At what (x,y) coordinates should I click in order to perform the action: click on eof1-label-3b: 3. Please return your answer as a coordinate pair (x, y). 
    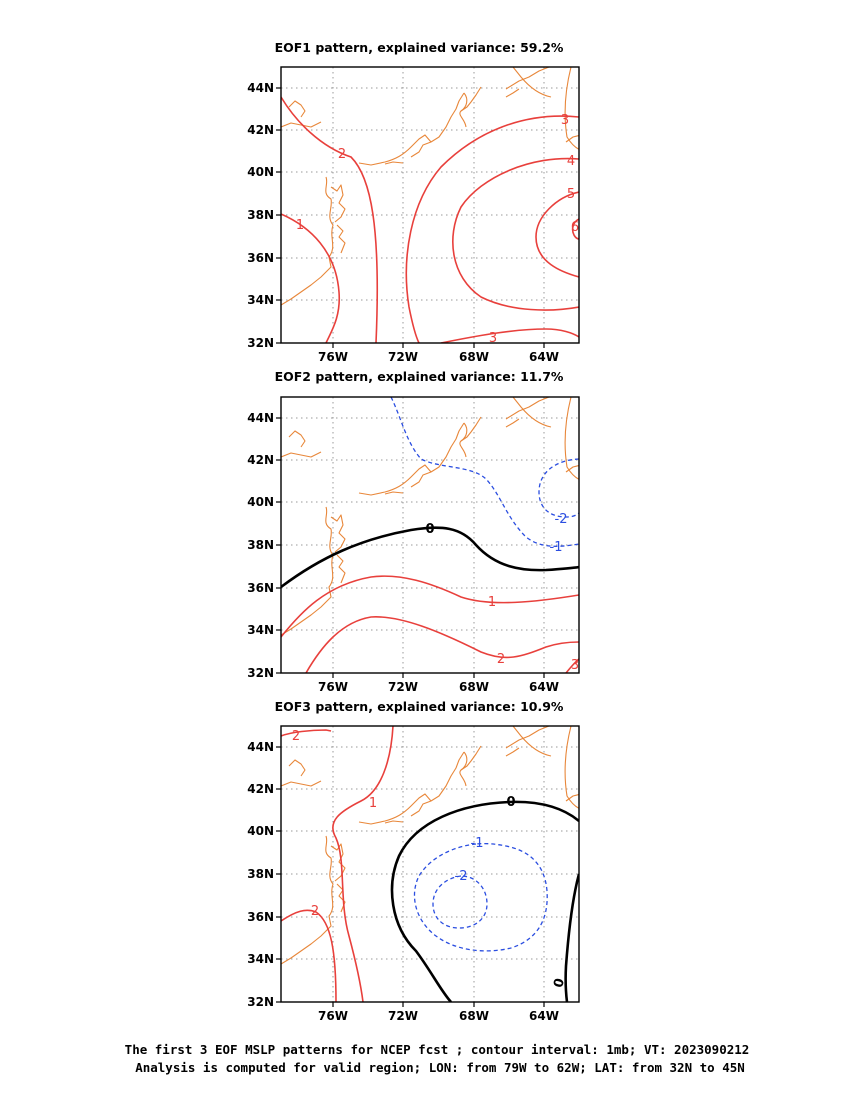
    Looking at the image, I should click on (493, 338).